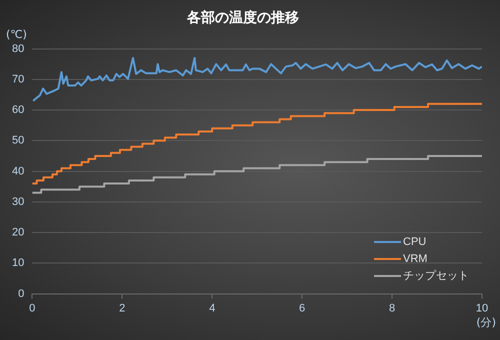 The image size is (500, 340). Describe the element at coordinates (212, 308) in the screenshot. I see `x-tick-label: 4` at that location.